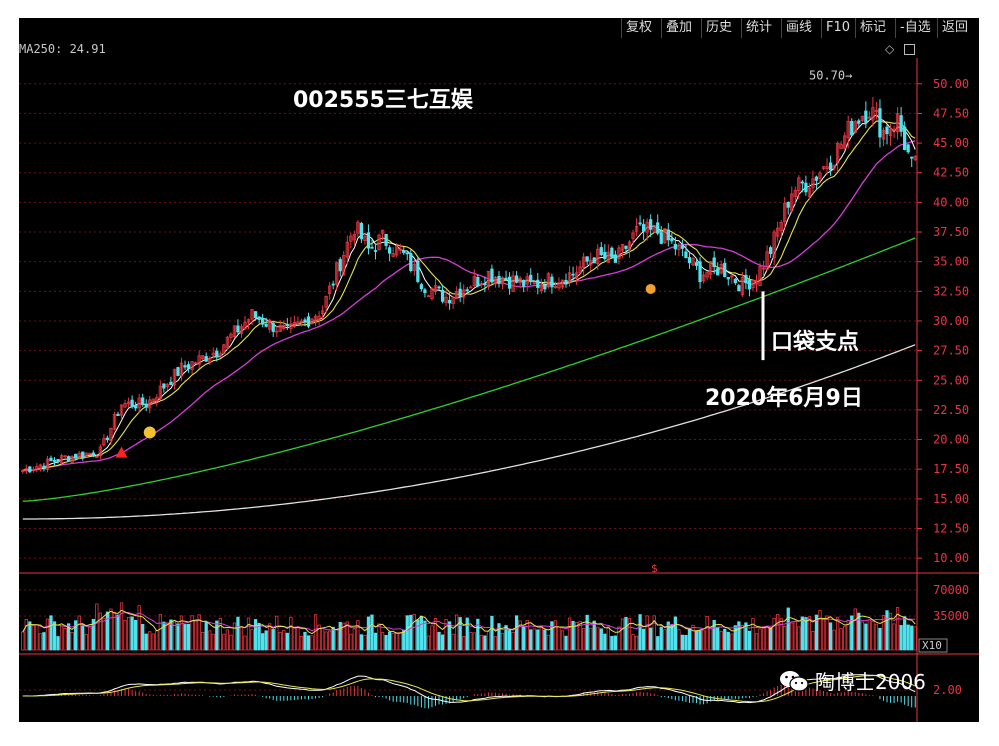 This screenshot has width=999, height=746. I want to click on window-icon, so click(910, 49).